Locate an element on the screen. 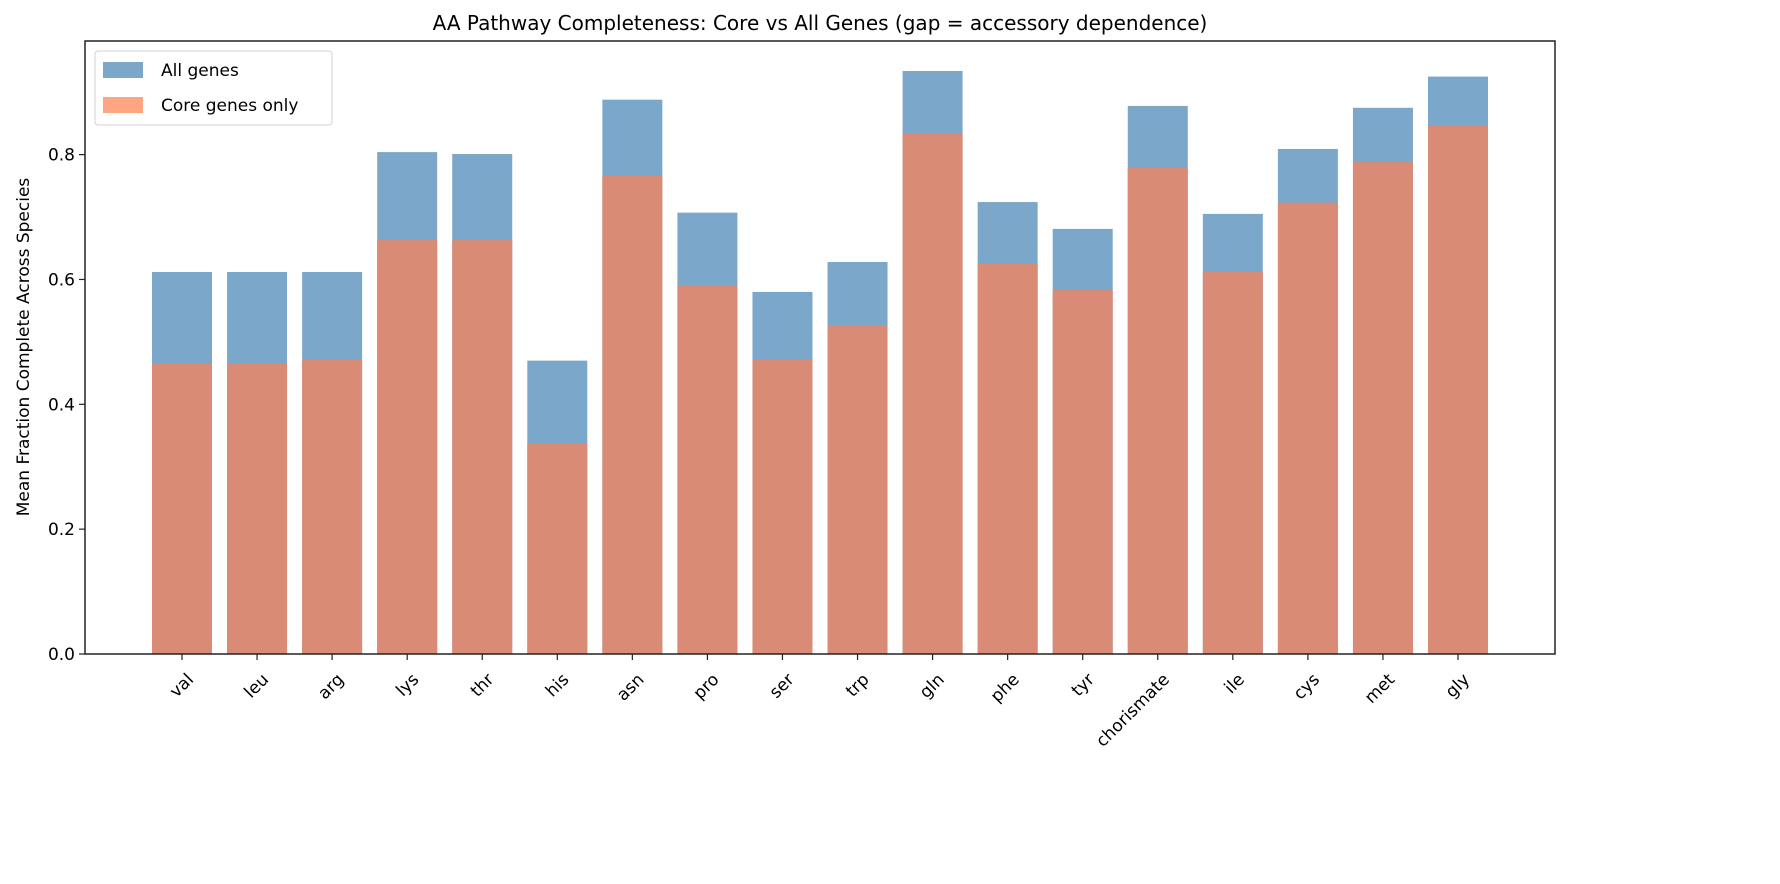 This screenshot has height=884, width=1780. bar-core-genes-trp is located at coordinates (857, 489).